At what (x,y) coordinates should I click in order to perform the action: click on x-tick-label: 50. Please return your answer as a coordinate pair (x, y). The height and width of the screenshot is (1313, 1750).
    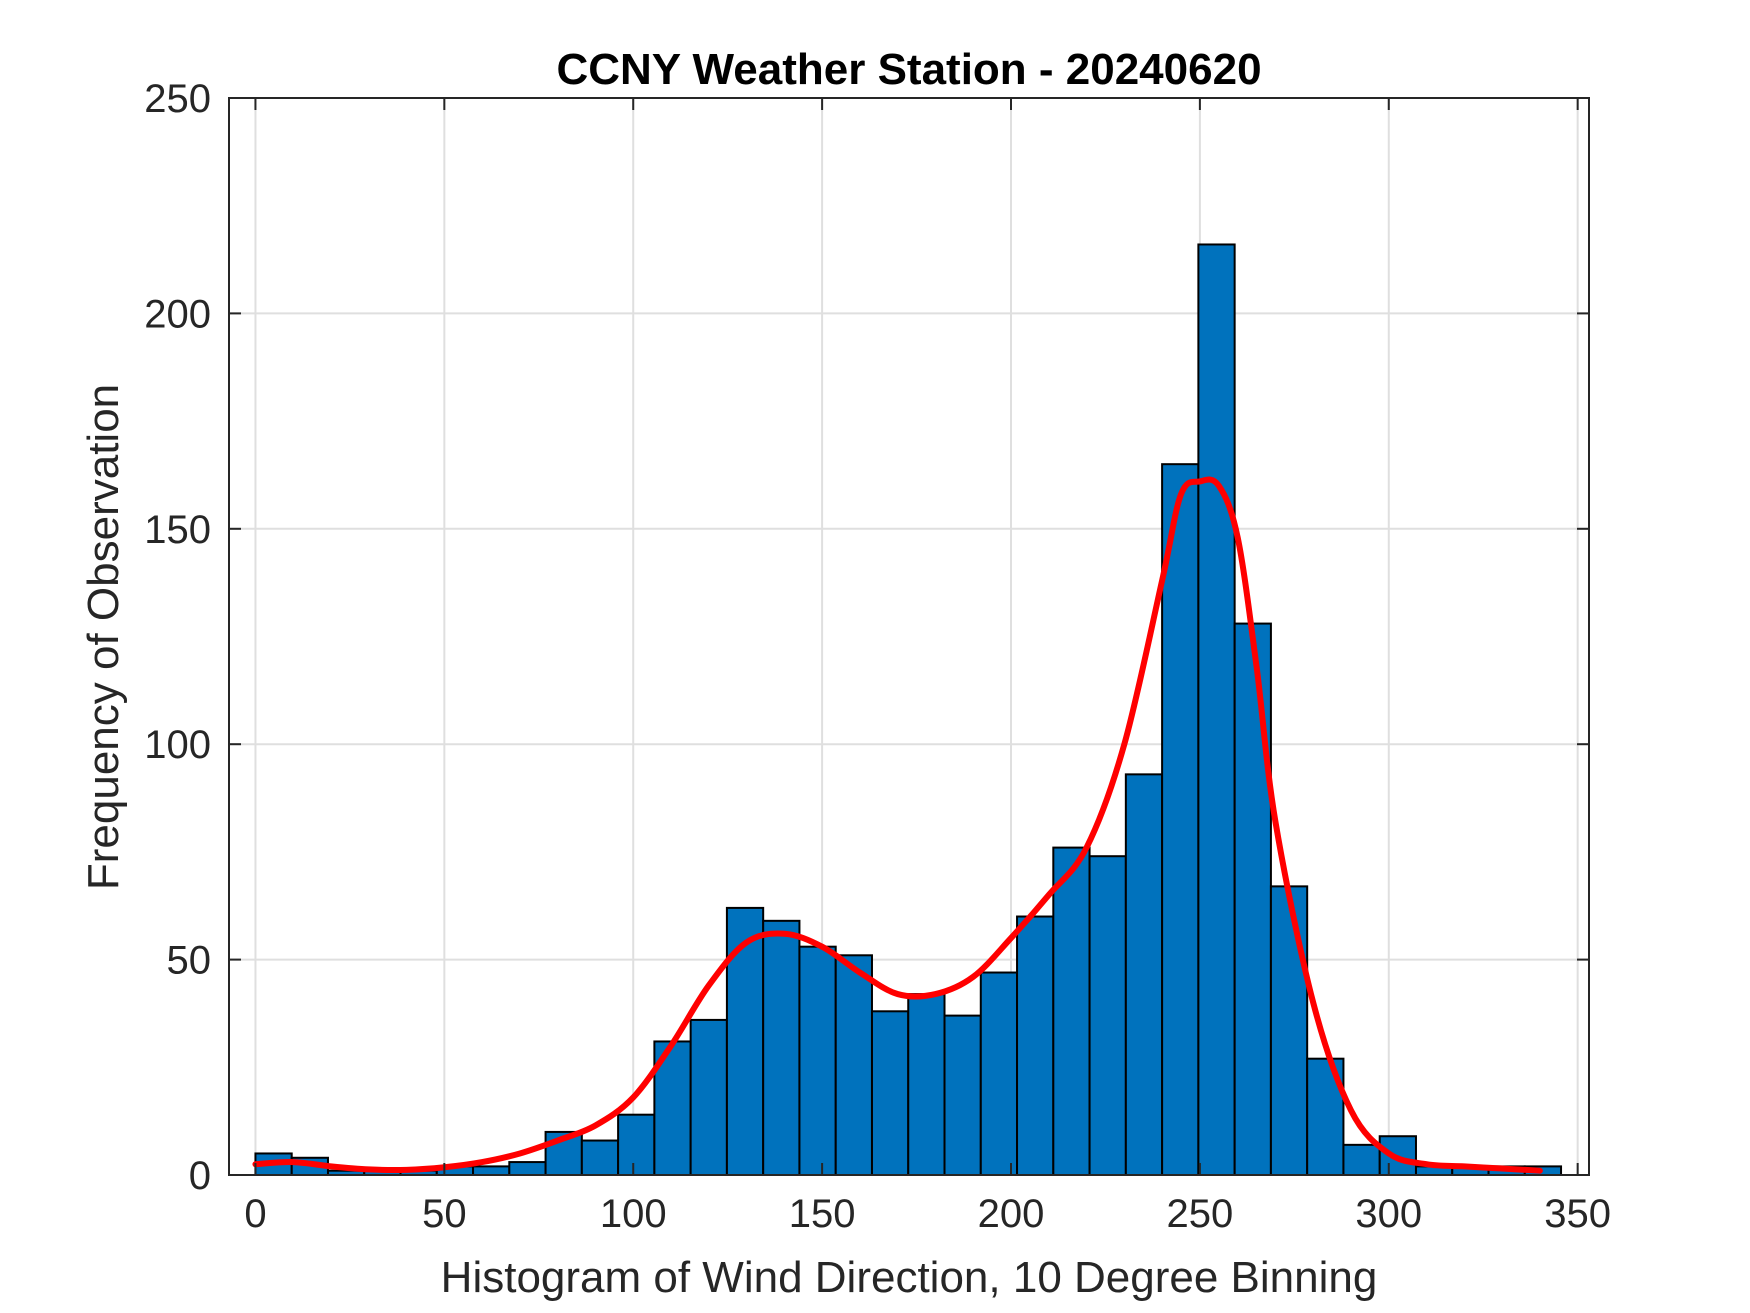
    Looking at the image, I should click on (444, 1214).